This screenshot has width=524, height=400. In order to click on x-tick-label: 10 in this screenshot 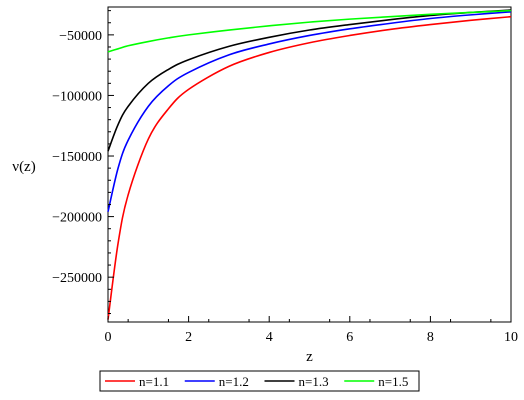, I will do `click(511, 337)`.